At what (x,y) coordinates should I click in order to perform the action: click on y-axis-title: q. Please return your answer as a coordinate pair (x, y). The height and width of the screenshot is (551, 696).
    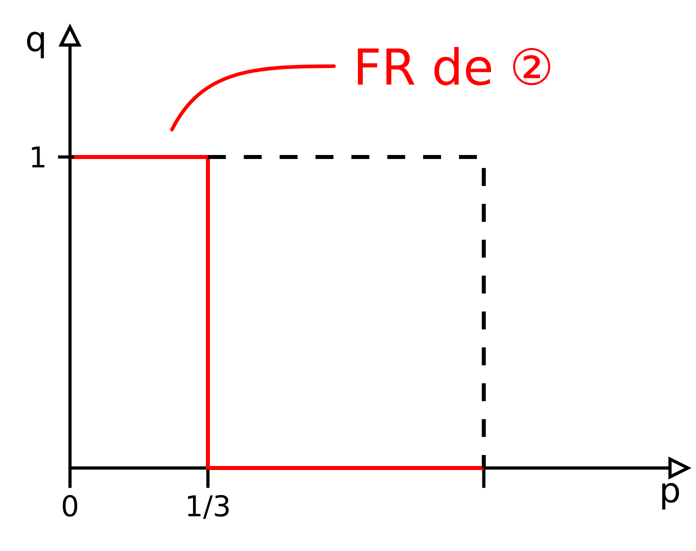
    Looking at the image, I should click on (35, 45).